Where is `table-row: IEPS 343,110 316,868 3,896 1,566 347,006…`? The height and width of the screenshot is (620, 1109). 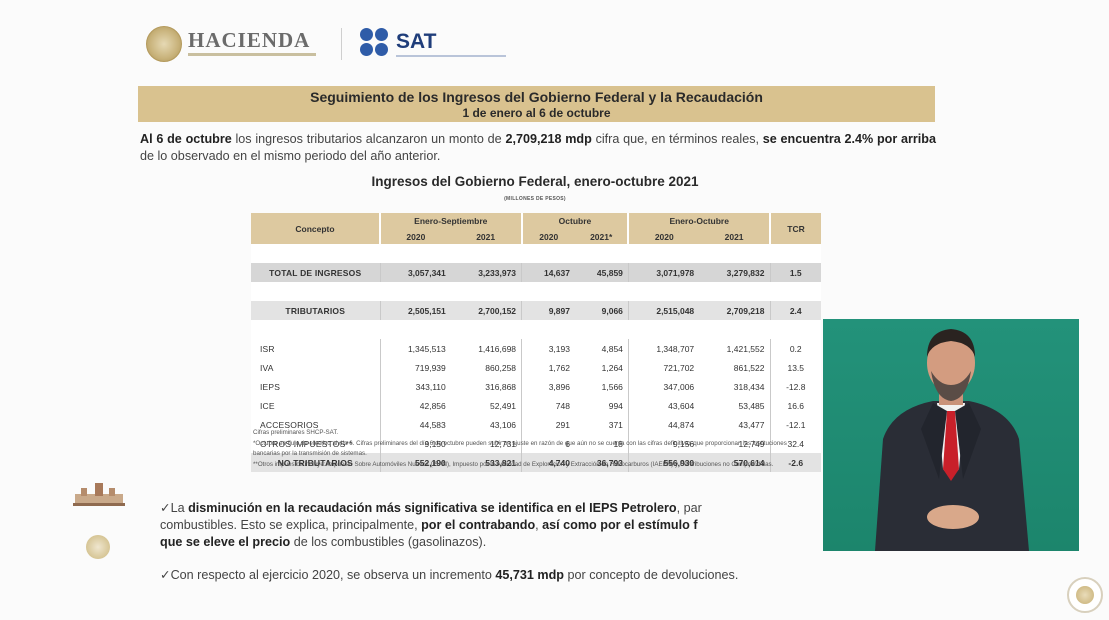 table-row: IEPS 343,110 316,868 3,896 1,566 347,006… is located at coordinates (536, 386).